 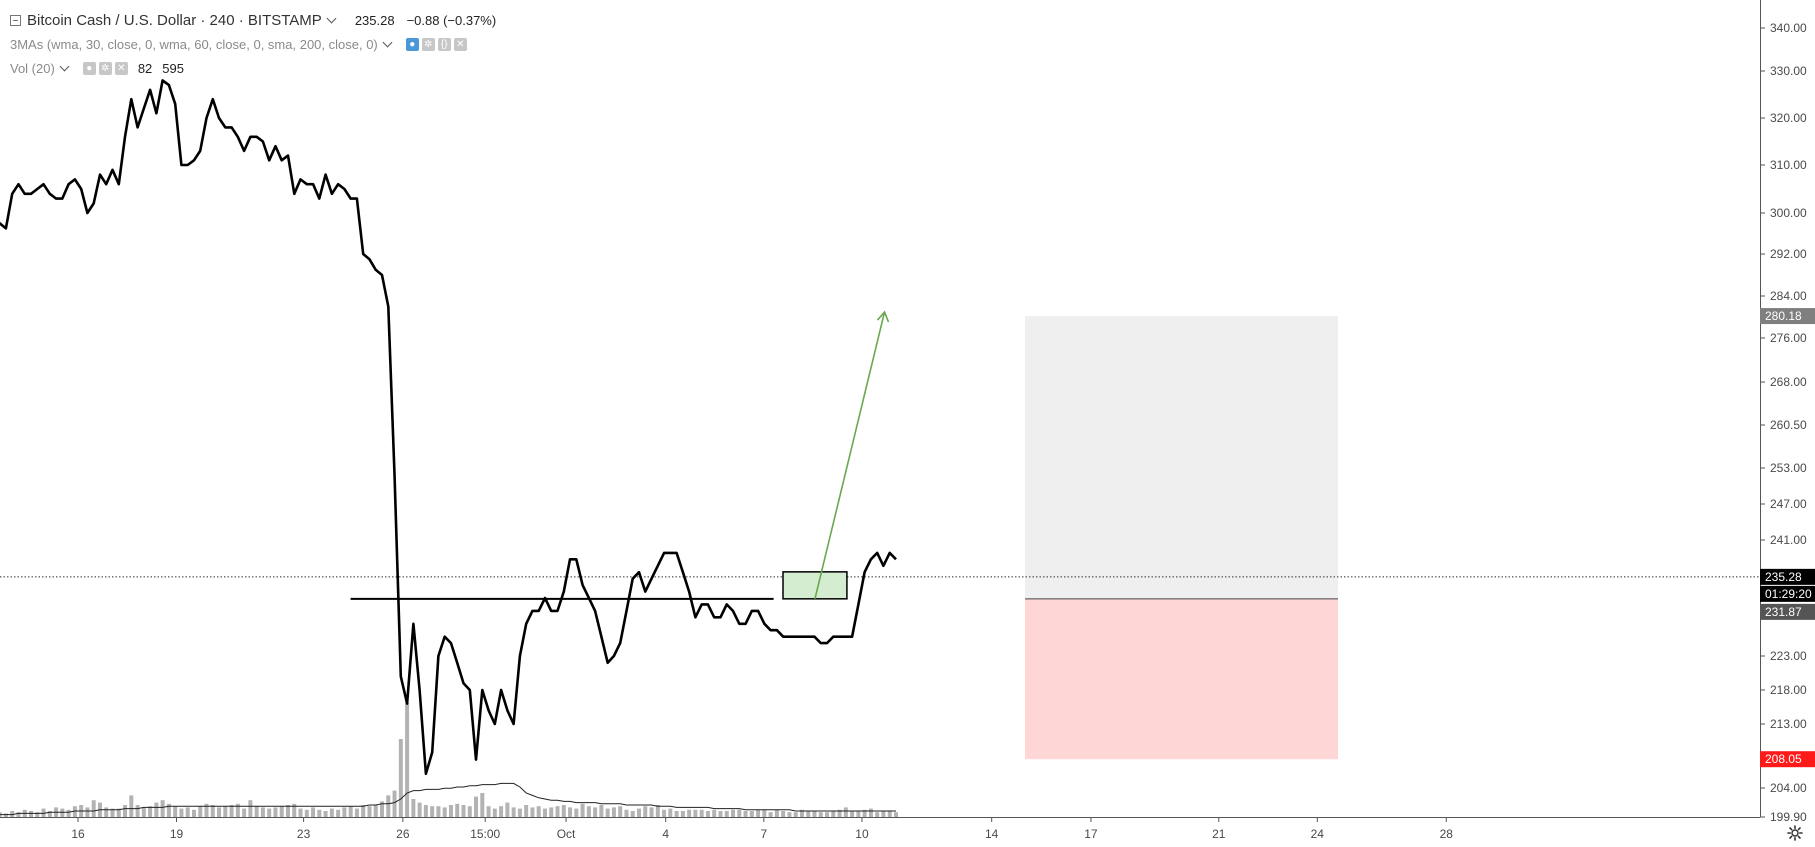 I want to click on last-price: 235.28, so click(x=374, y=20).